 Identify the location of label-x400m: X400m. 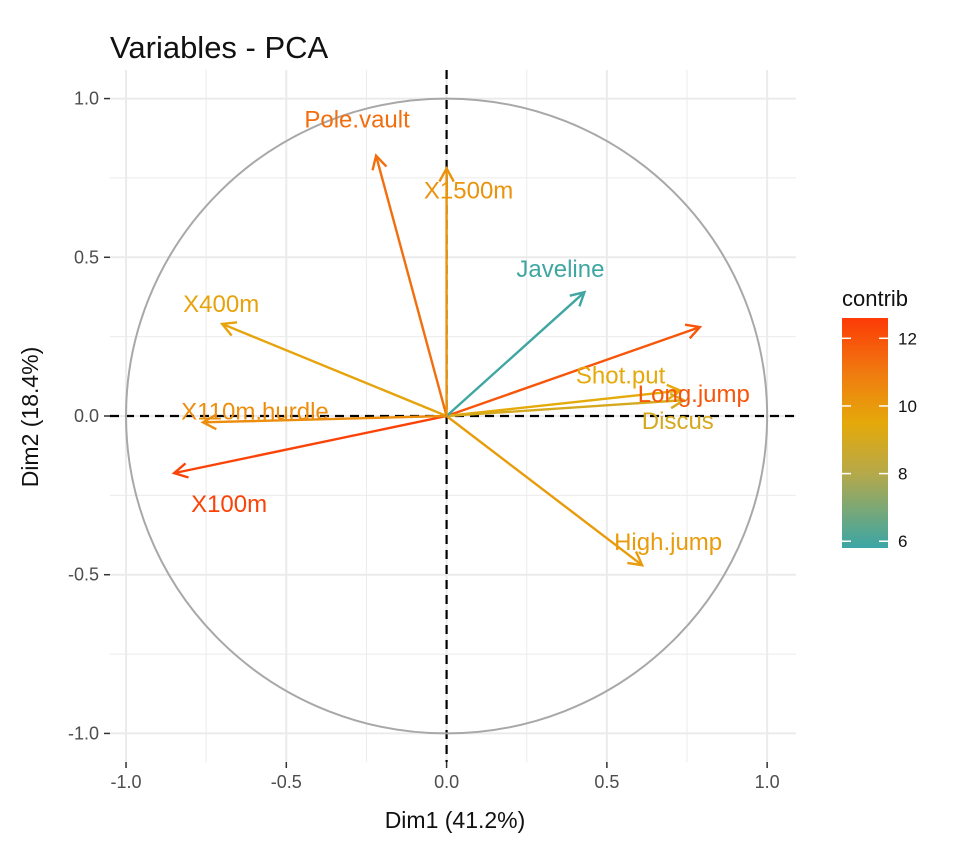
(221, 304).